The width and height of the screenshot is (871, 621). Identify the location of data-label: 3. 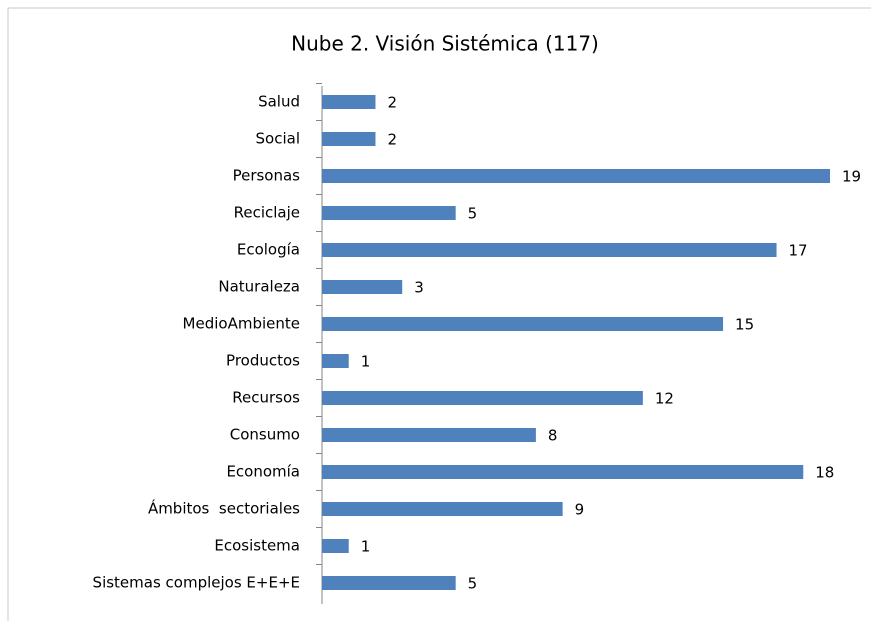
(419, 288).